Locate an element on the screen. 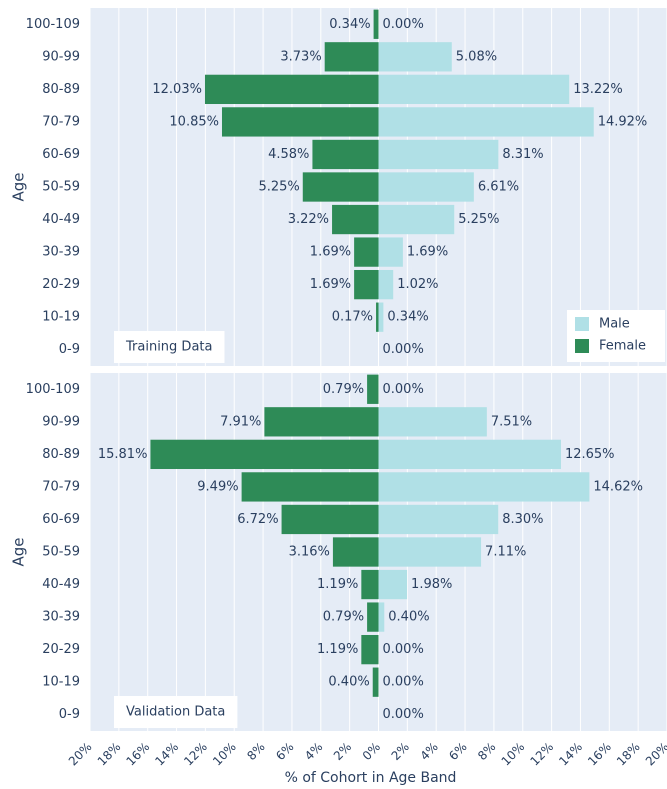  data-label: 5.25% is located at coordinates (478, 219).